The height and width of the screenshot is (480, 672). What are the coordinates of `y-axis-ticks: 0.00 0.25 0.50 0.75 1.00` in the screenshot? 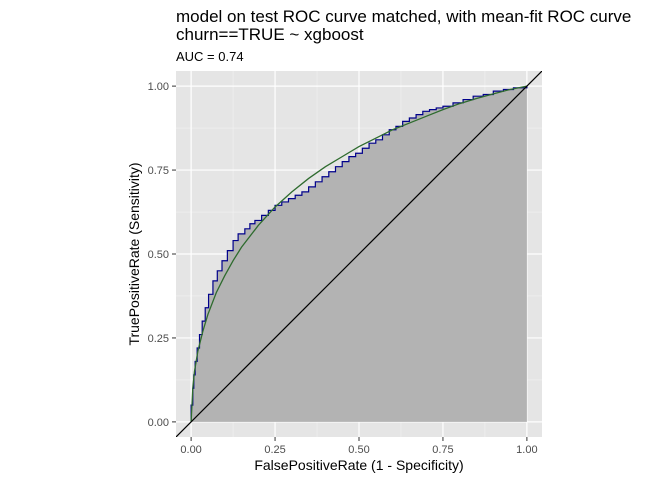 It's located at (162, 255).